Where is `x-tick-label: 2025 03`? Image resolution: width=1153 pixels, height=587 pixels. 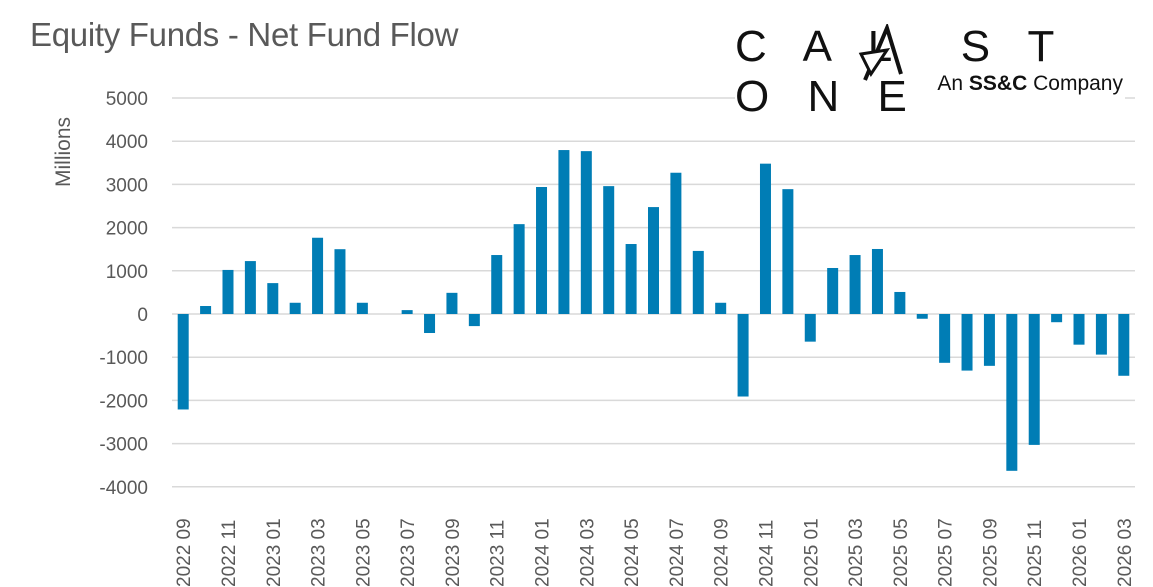 x-tick-label: 2025 03 is located at coordinates (856, 552).